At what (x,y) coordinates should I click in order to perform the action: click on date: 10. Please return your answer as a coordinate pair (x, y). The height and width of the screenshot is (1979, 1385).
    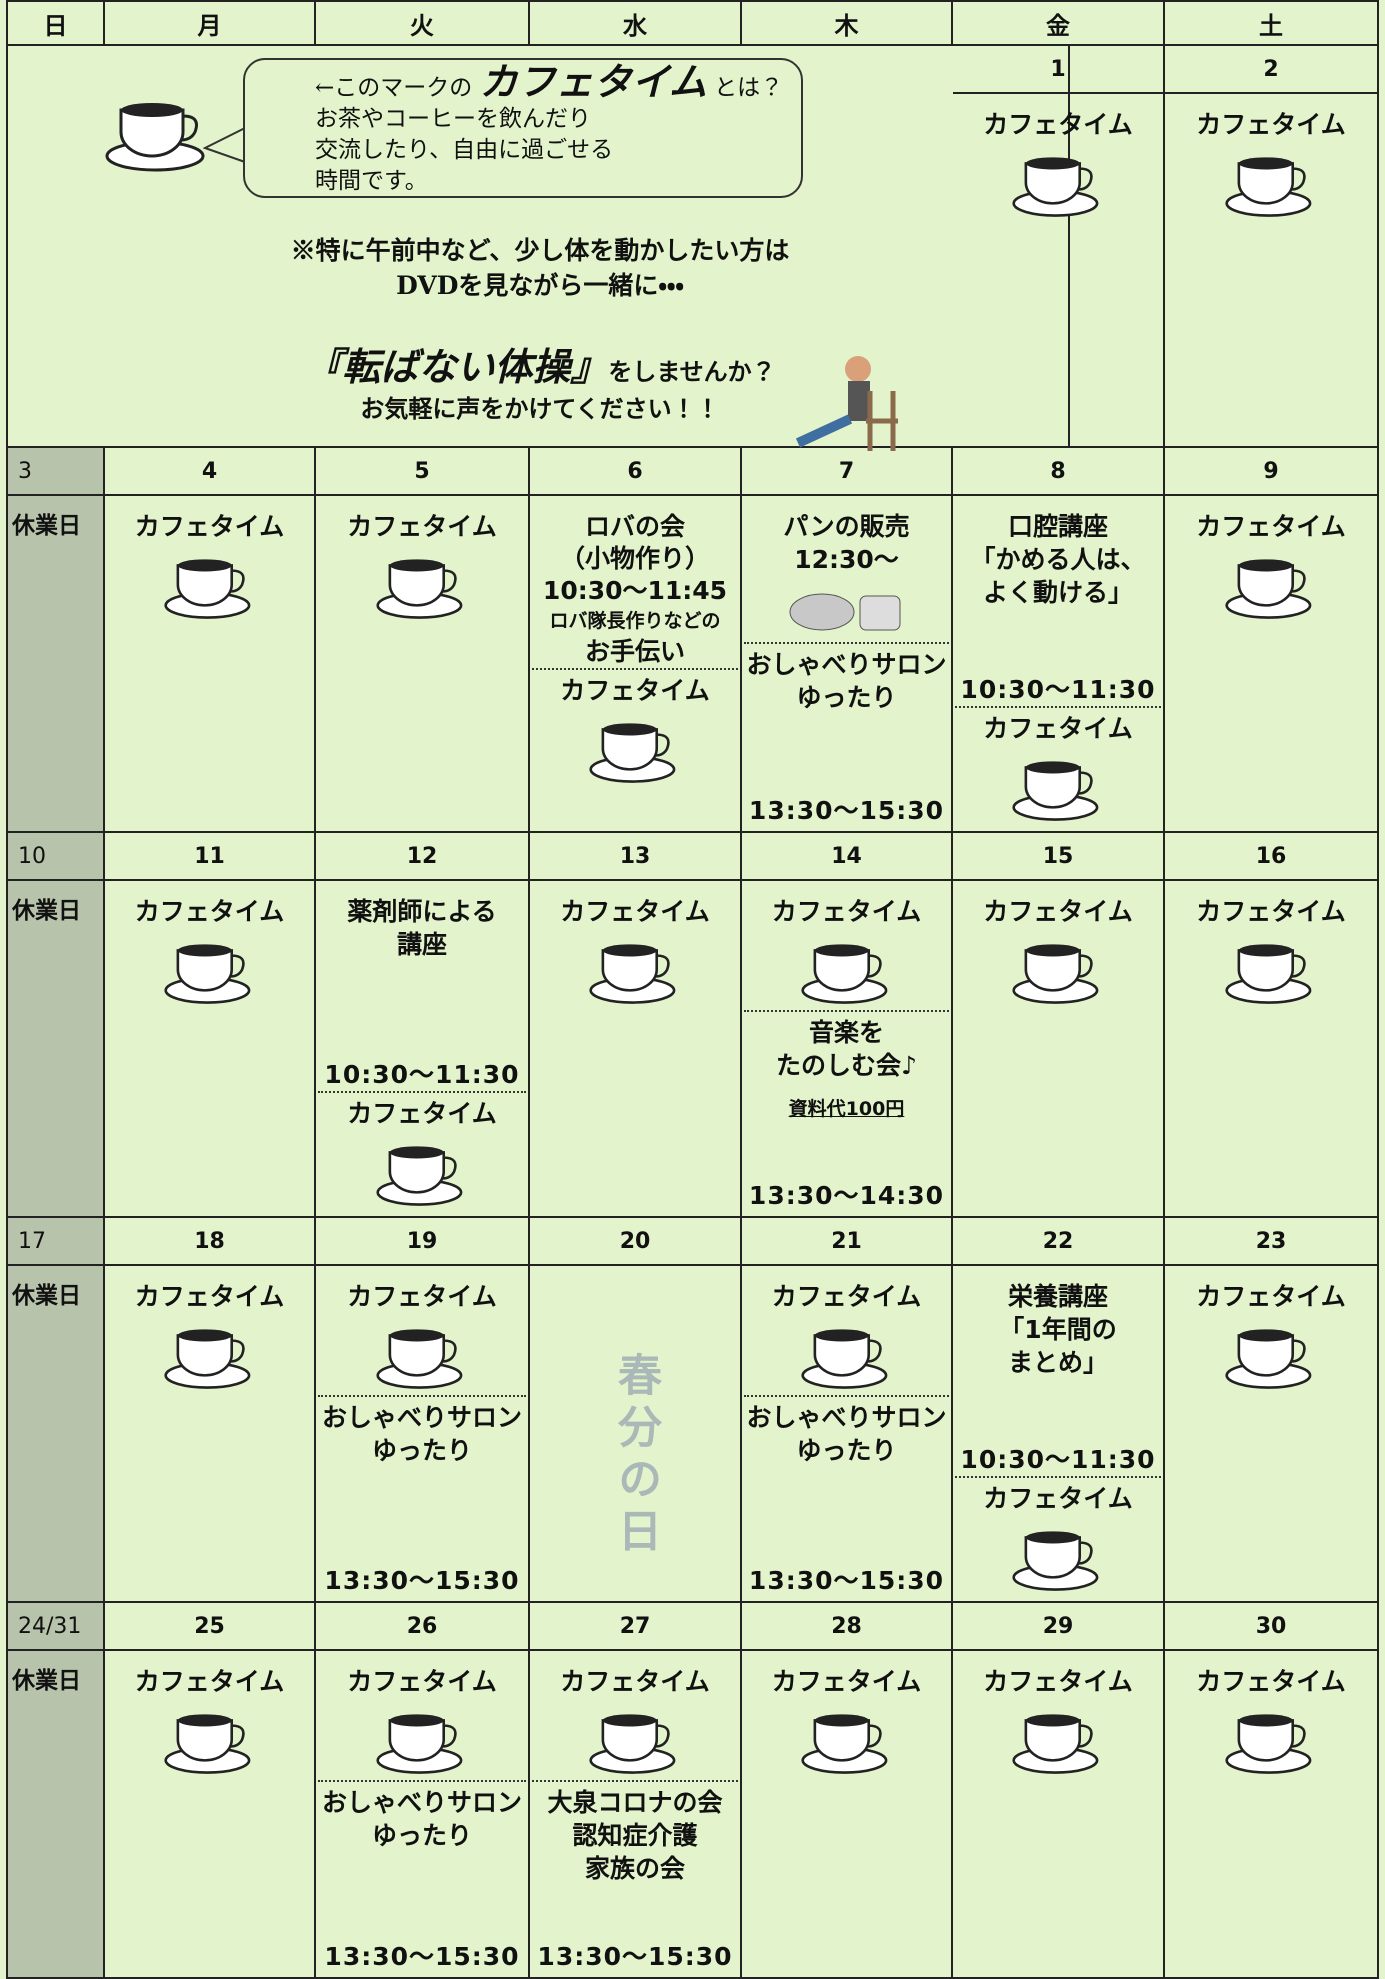
    Looking at the image, I should click on (55, 857).